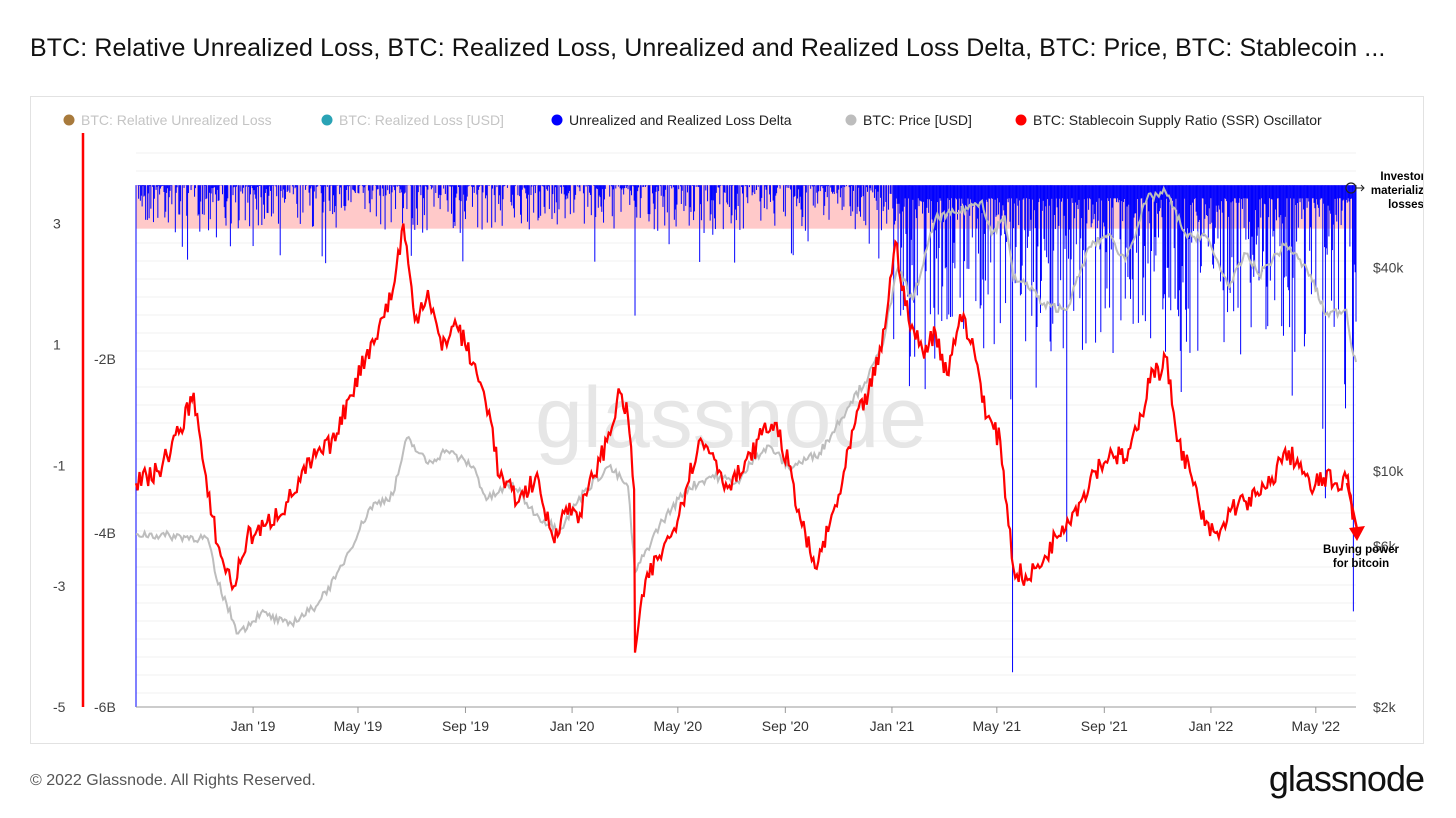 The height and width of the screenshot is (818, 1456). I want to click on arrow-right-icon, so click(1360, 188).